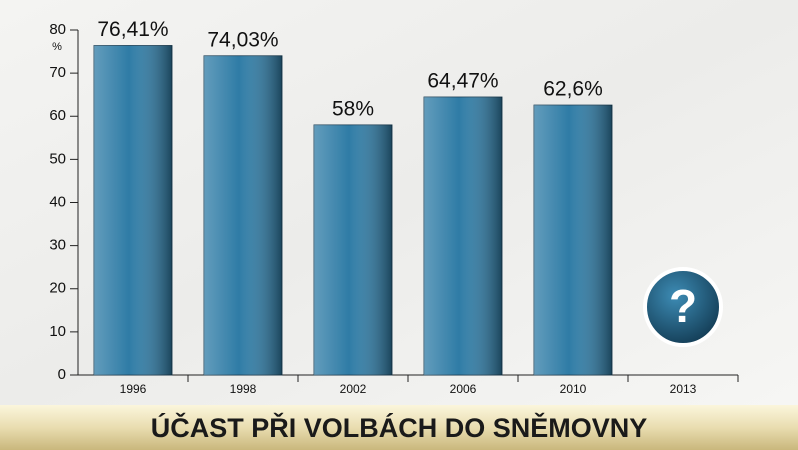 The image size is (798, 450). Describe the element at coordinates (573, 389) in the screenshot. I see `x-tick-label: 2010` at that location.